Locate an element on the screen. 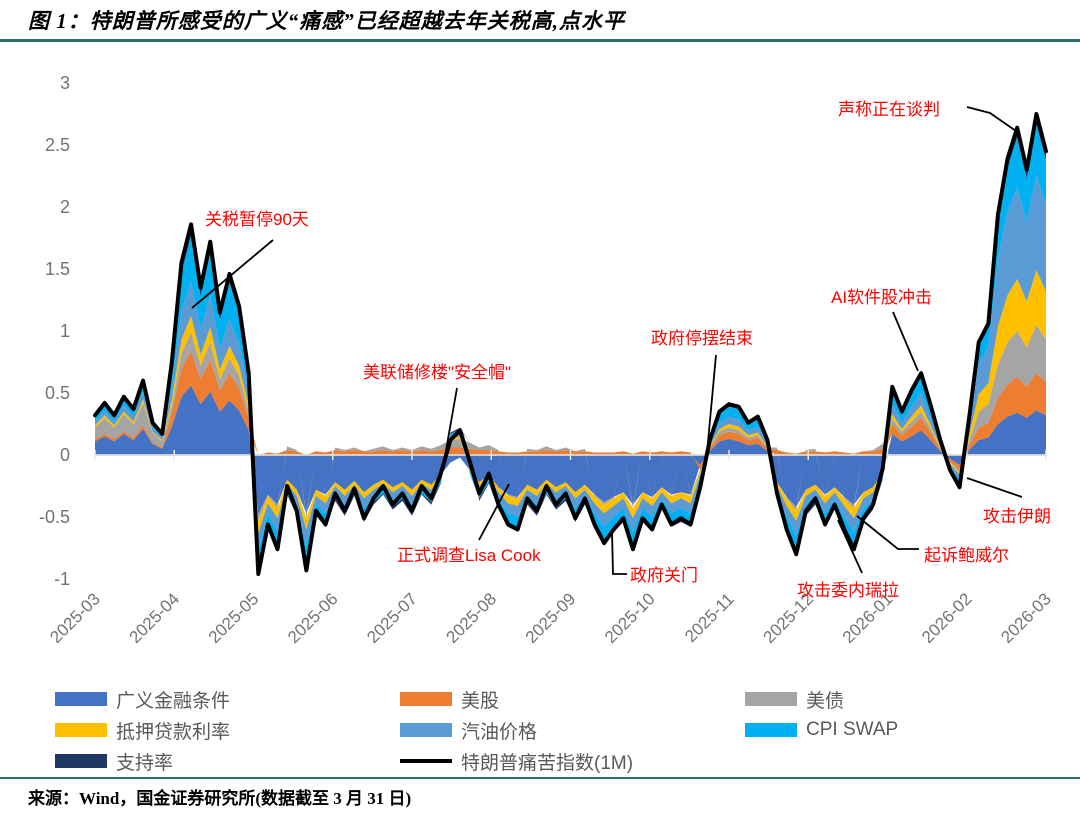 The width and height of the screenshot is (1080, 826). legend-swatch-us-treasuries is located at coordinates (771, 699).